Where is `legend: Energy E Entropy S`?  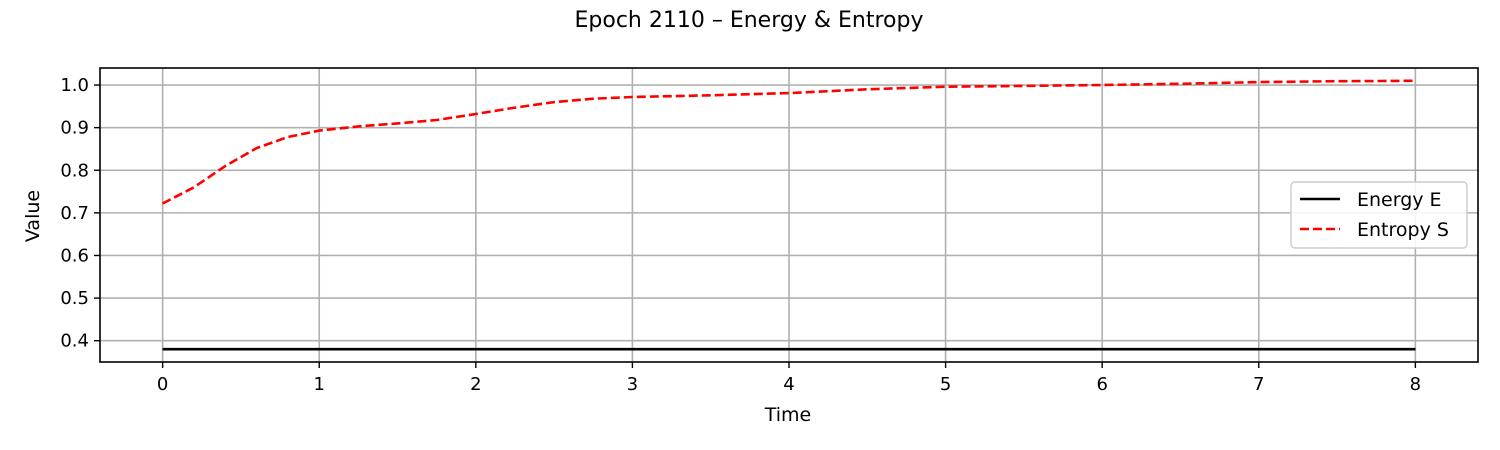 legend: Energy E Entropy S is located at coordinates (1379, 215).